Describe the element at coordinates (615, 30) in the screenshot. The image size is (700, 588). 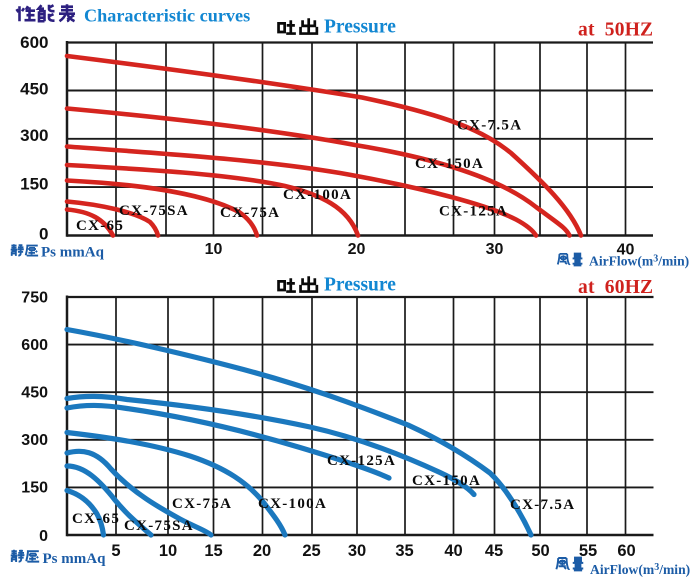
I see `svg-text: at 50HZ` at that location.